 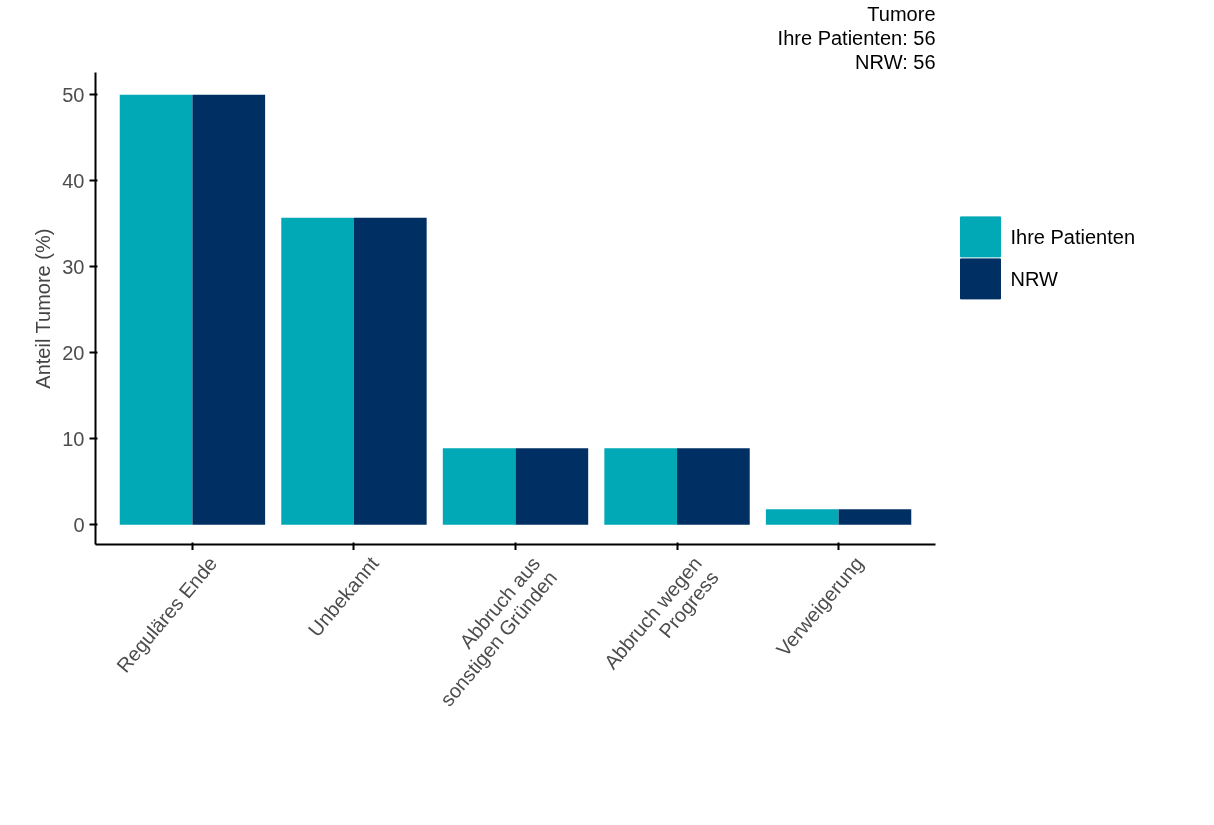 What do you see at coordinates (73, 266) in the screenshot?
I see `y-tick-label: 30` at bounding box center [73, 266].